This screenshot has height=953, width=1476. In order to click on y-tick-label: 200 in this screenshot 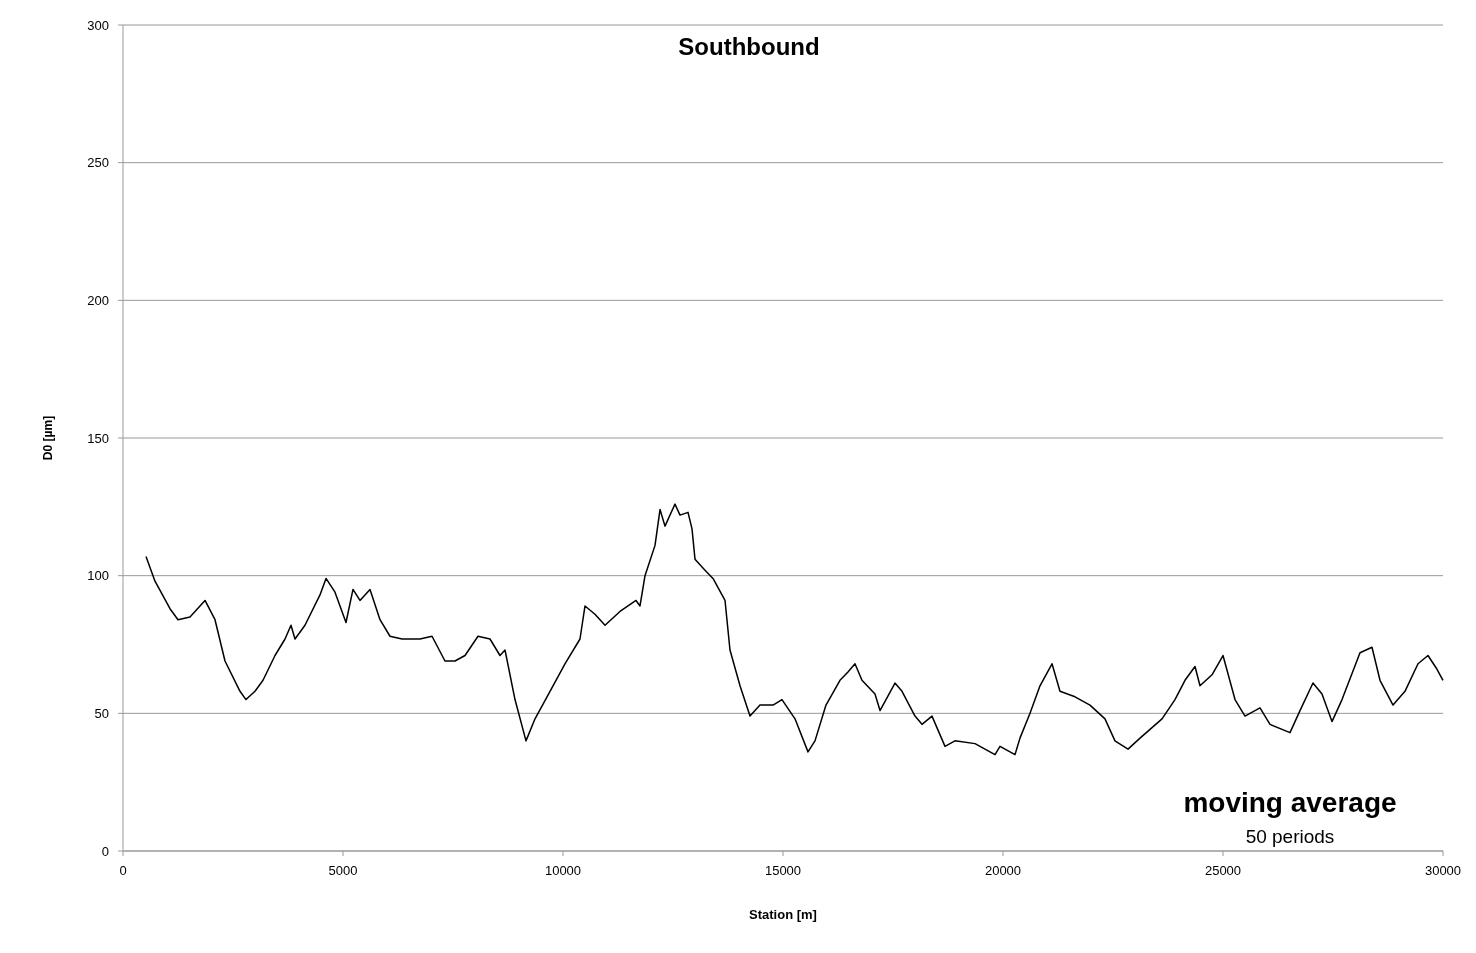, I will do `click(98, 300)`.